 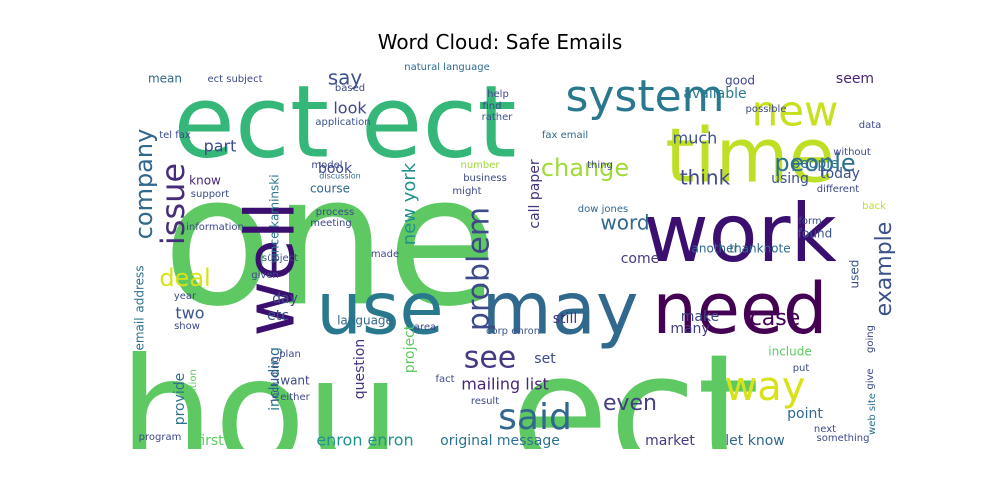 What do you see at coordinates (140, 288) in the screenshot?
I see `word-address: address` at bounding box center [140, 288].